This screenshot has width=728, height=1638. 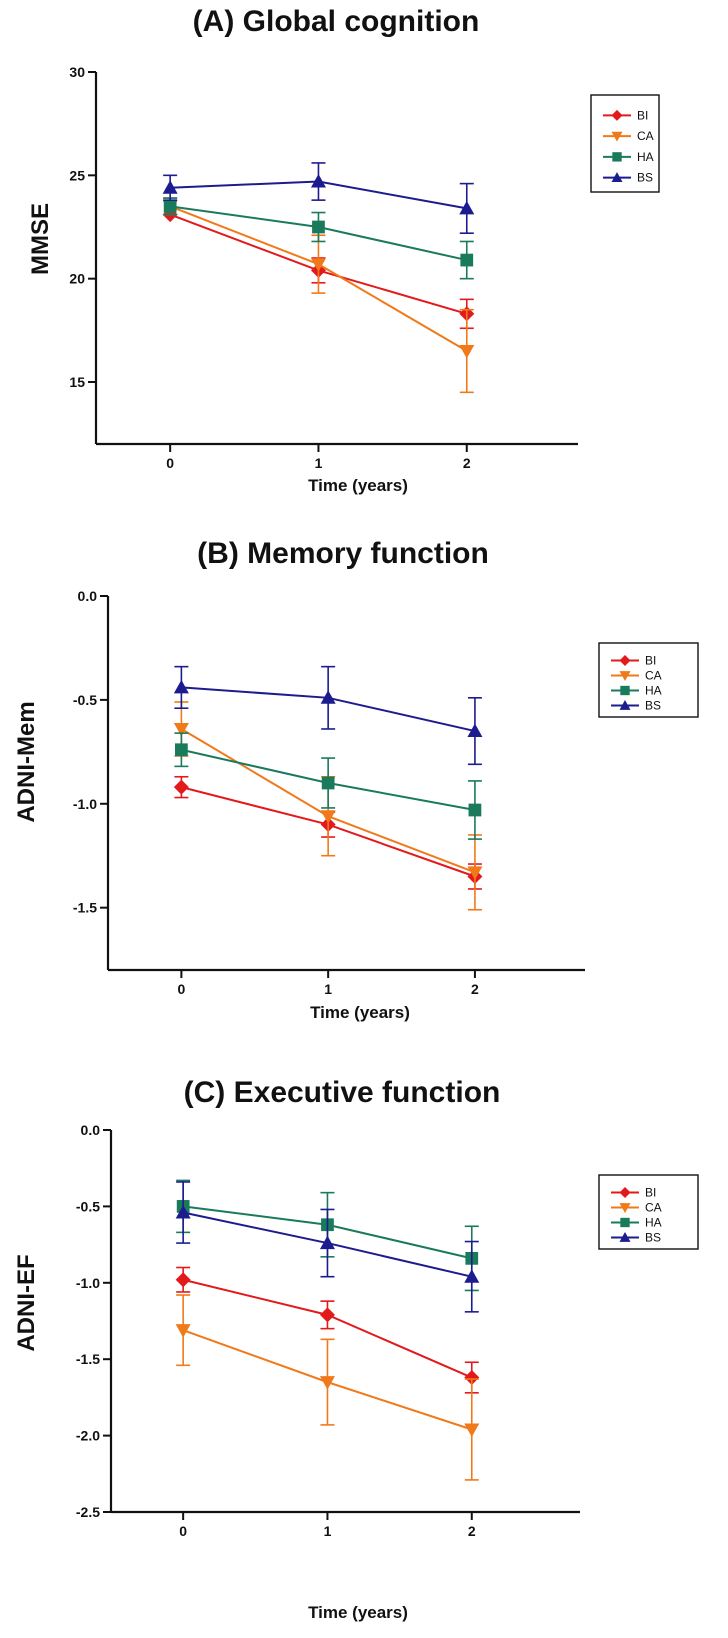 I want to click on y-tick-label: 25, so click(x=77, y=175).